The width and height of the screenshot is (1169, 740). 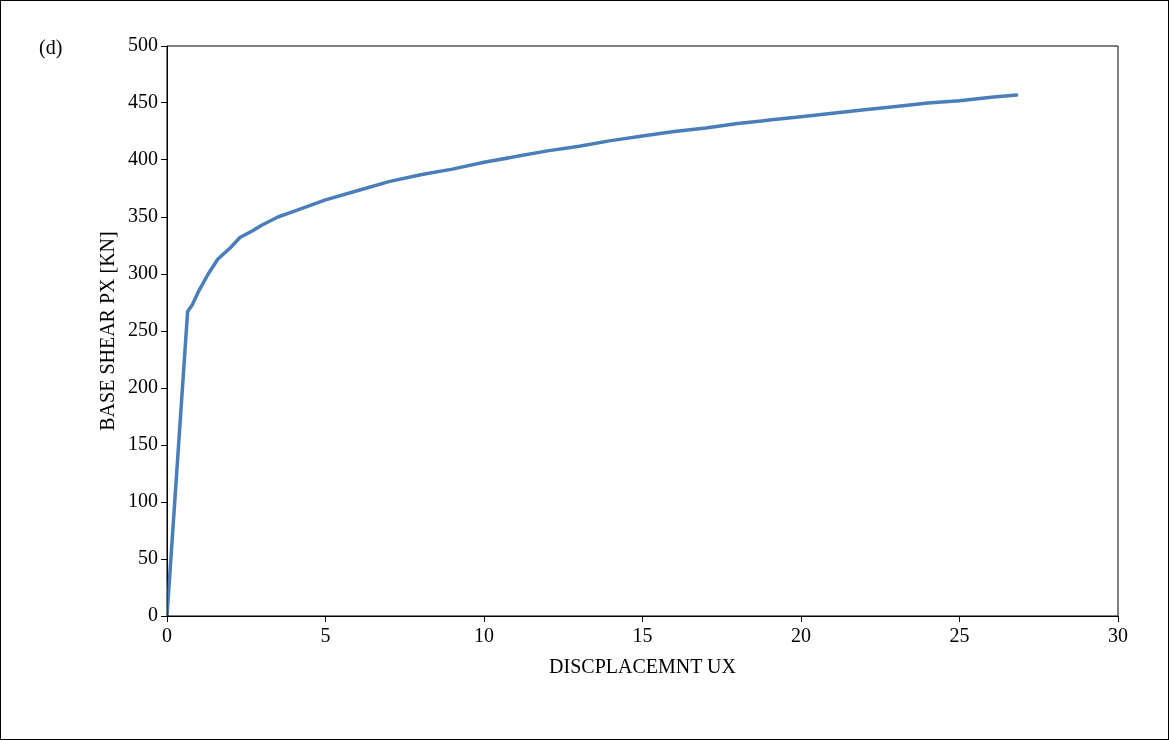 I want to click on y-tick-label: 450, so click(x=143, y=101).